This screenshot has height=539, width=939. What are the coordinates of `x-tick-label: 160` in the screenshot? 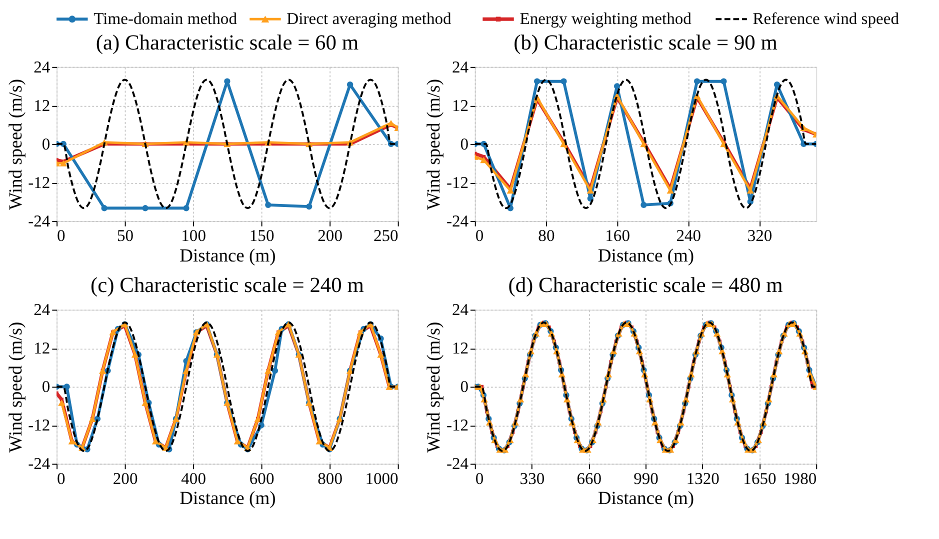 It's located at (617, 235).